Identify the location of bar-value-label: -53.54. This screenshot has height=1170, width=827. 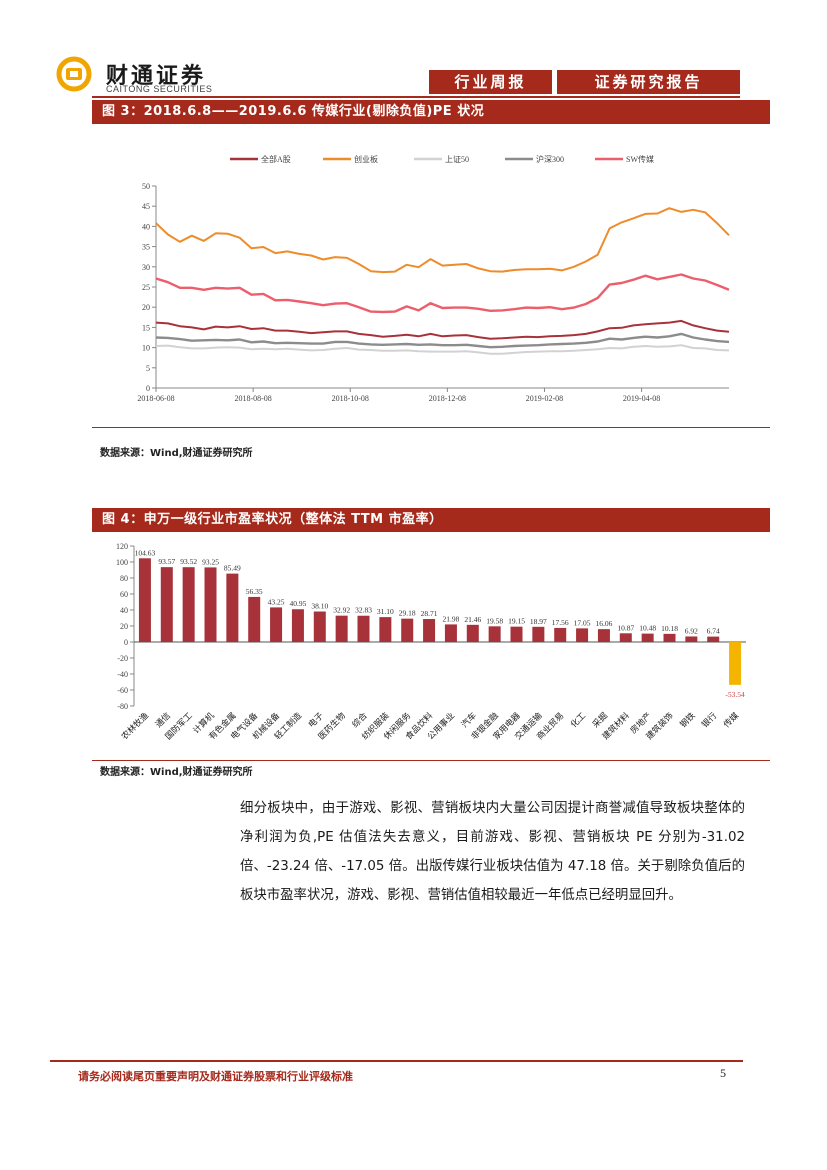
(735, 694).